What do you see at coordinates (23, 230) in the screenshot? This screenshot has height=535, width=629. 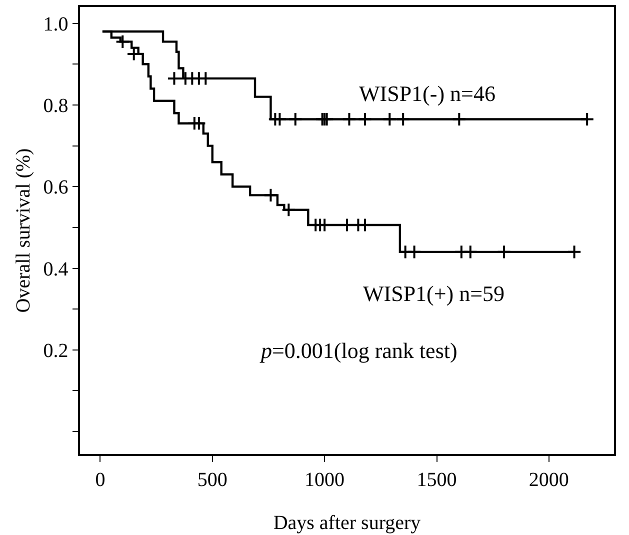 I see `y-axis-title: Overall survival (%)` at bounding box center [23, 230].